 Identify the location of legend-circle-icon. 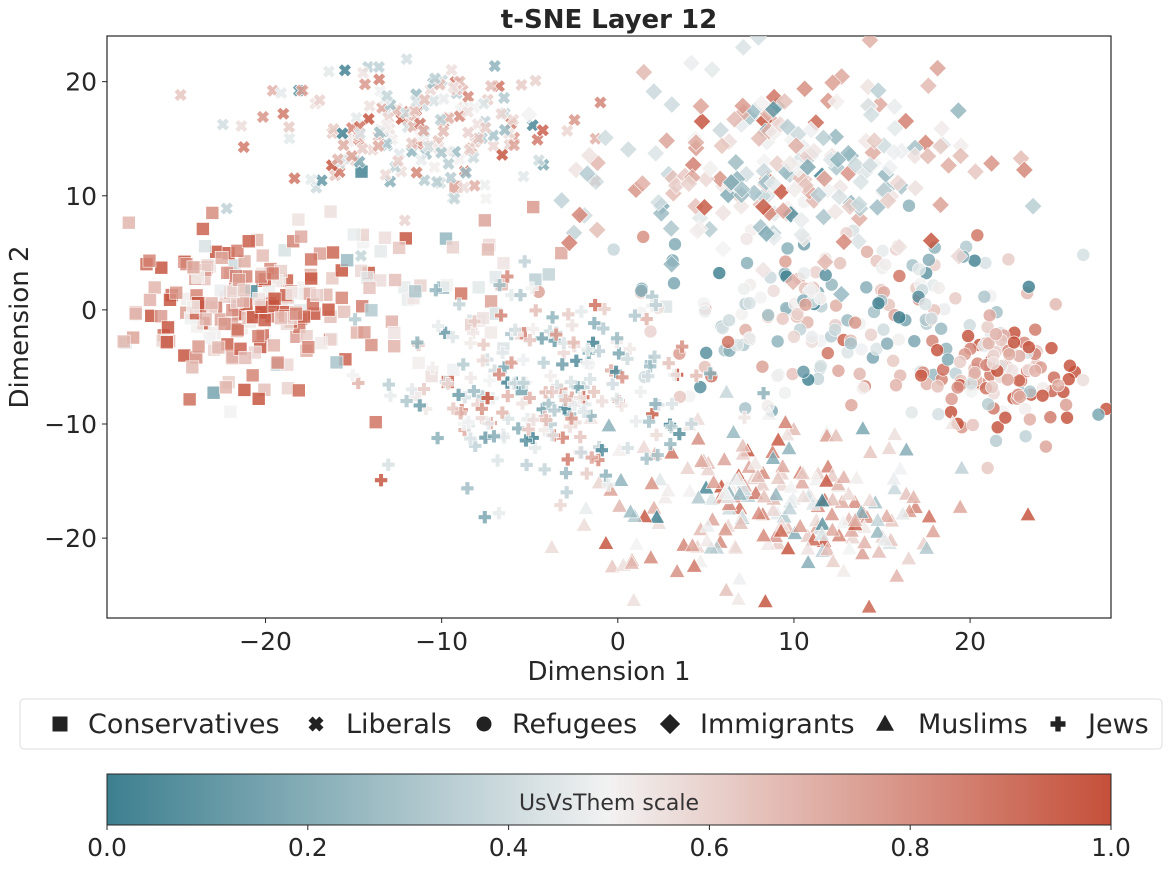
(484, 724).